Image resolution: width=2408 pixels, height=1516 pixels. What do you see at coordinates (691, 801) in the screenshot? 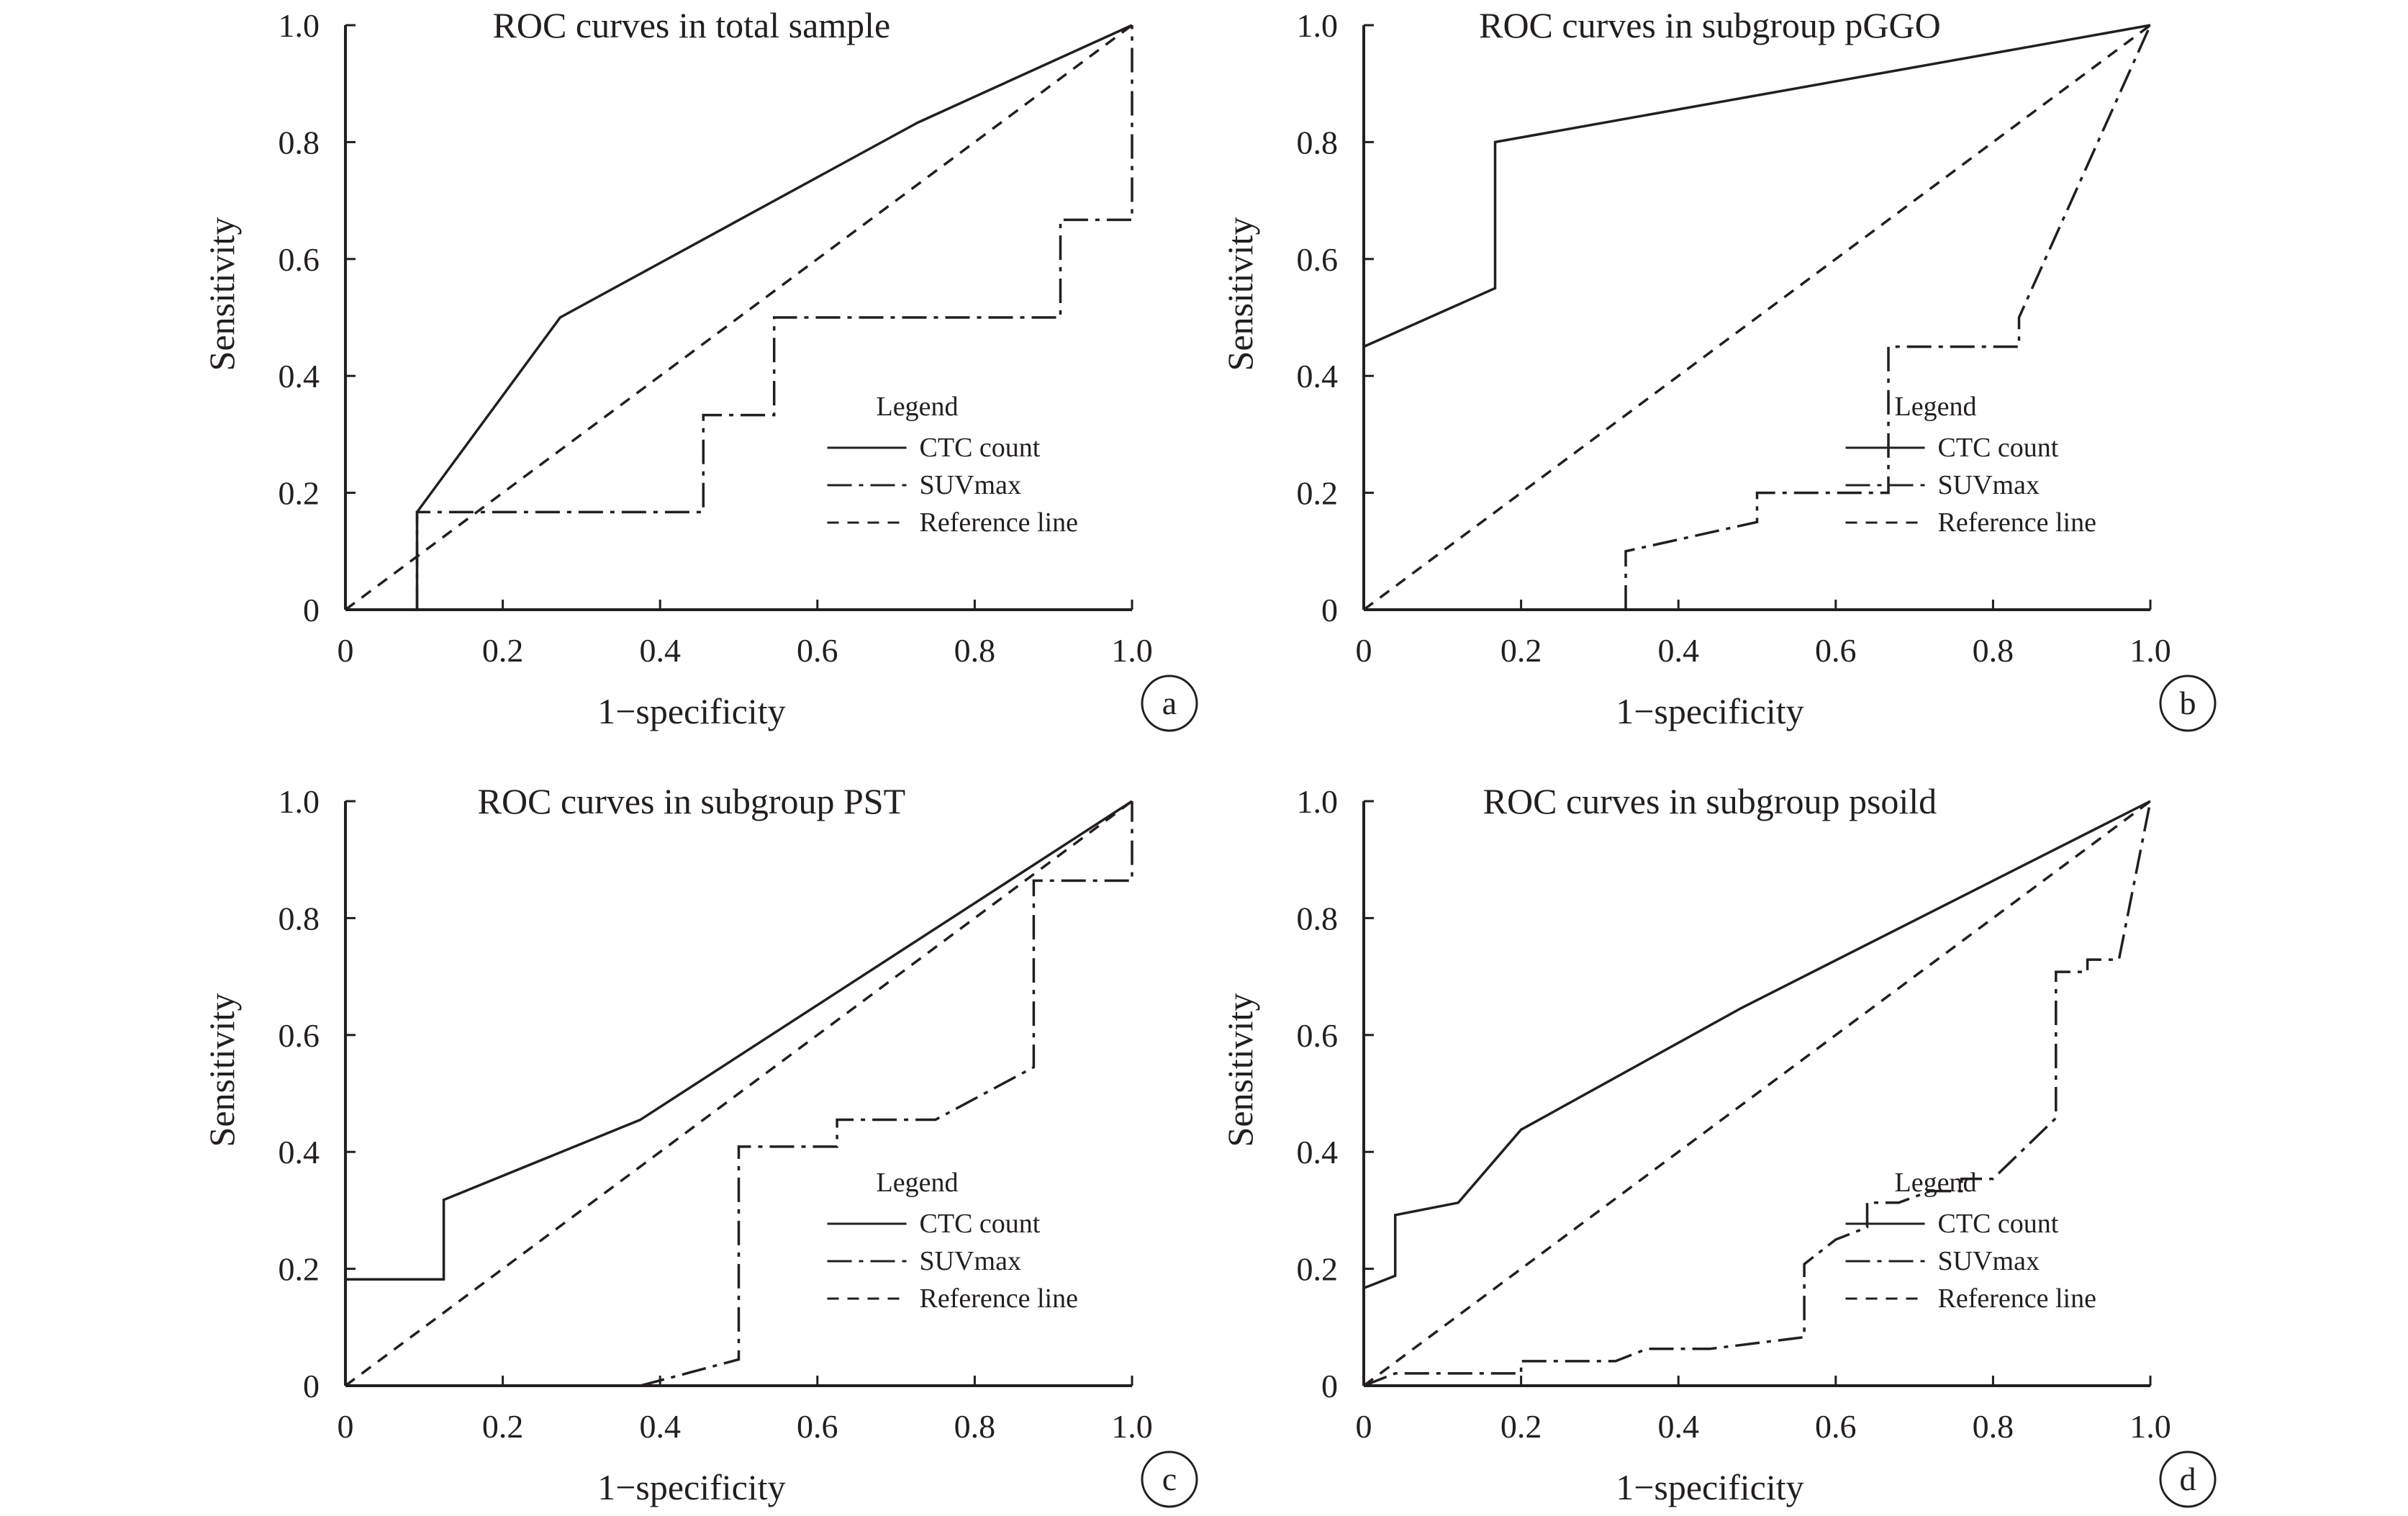
I see `chart-title: ROC curves in subgroup PST` at bounding box center [691, 801].